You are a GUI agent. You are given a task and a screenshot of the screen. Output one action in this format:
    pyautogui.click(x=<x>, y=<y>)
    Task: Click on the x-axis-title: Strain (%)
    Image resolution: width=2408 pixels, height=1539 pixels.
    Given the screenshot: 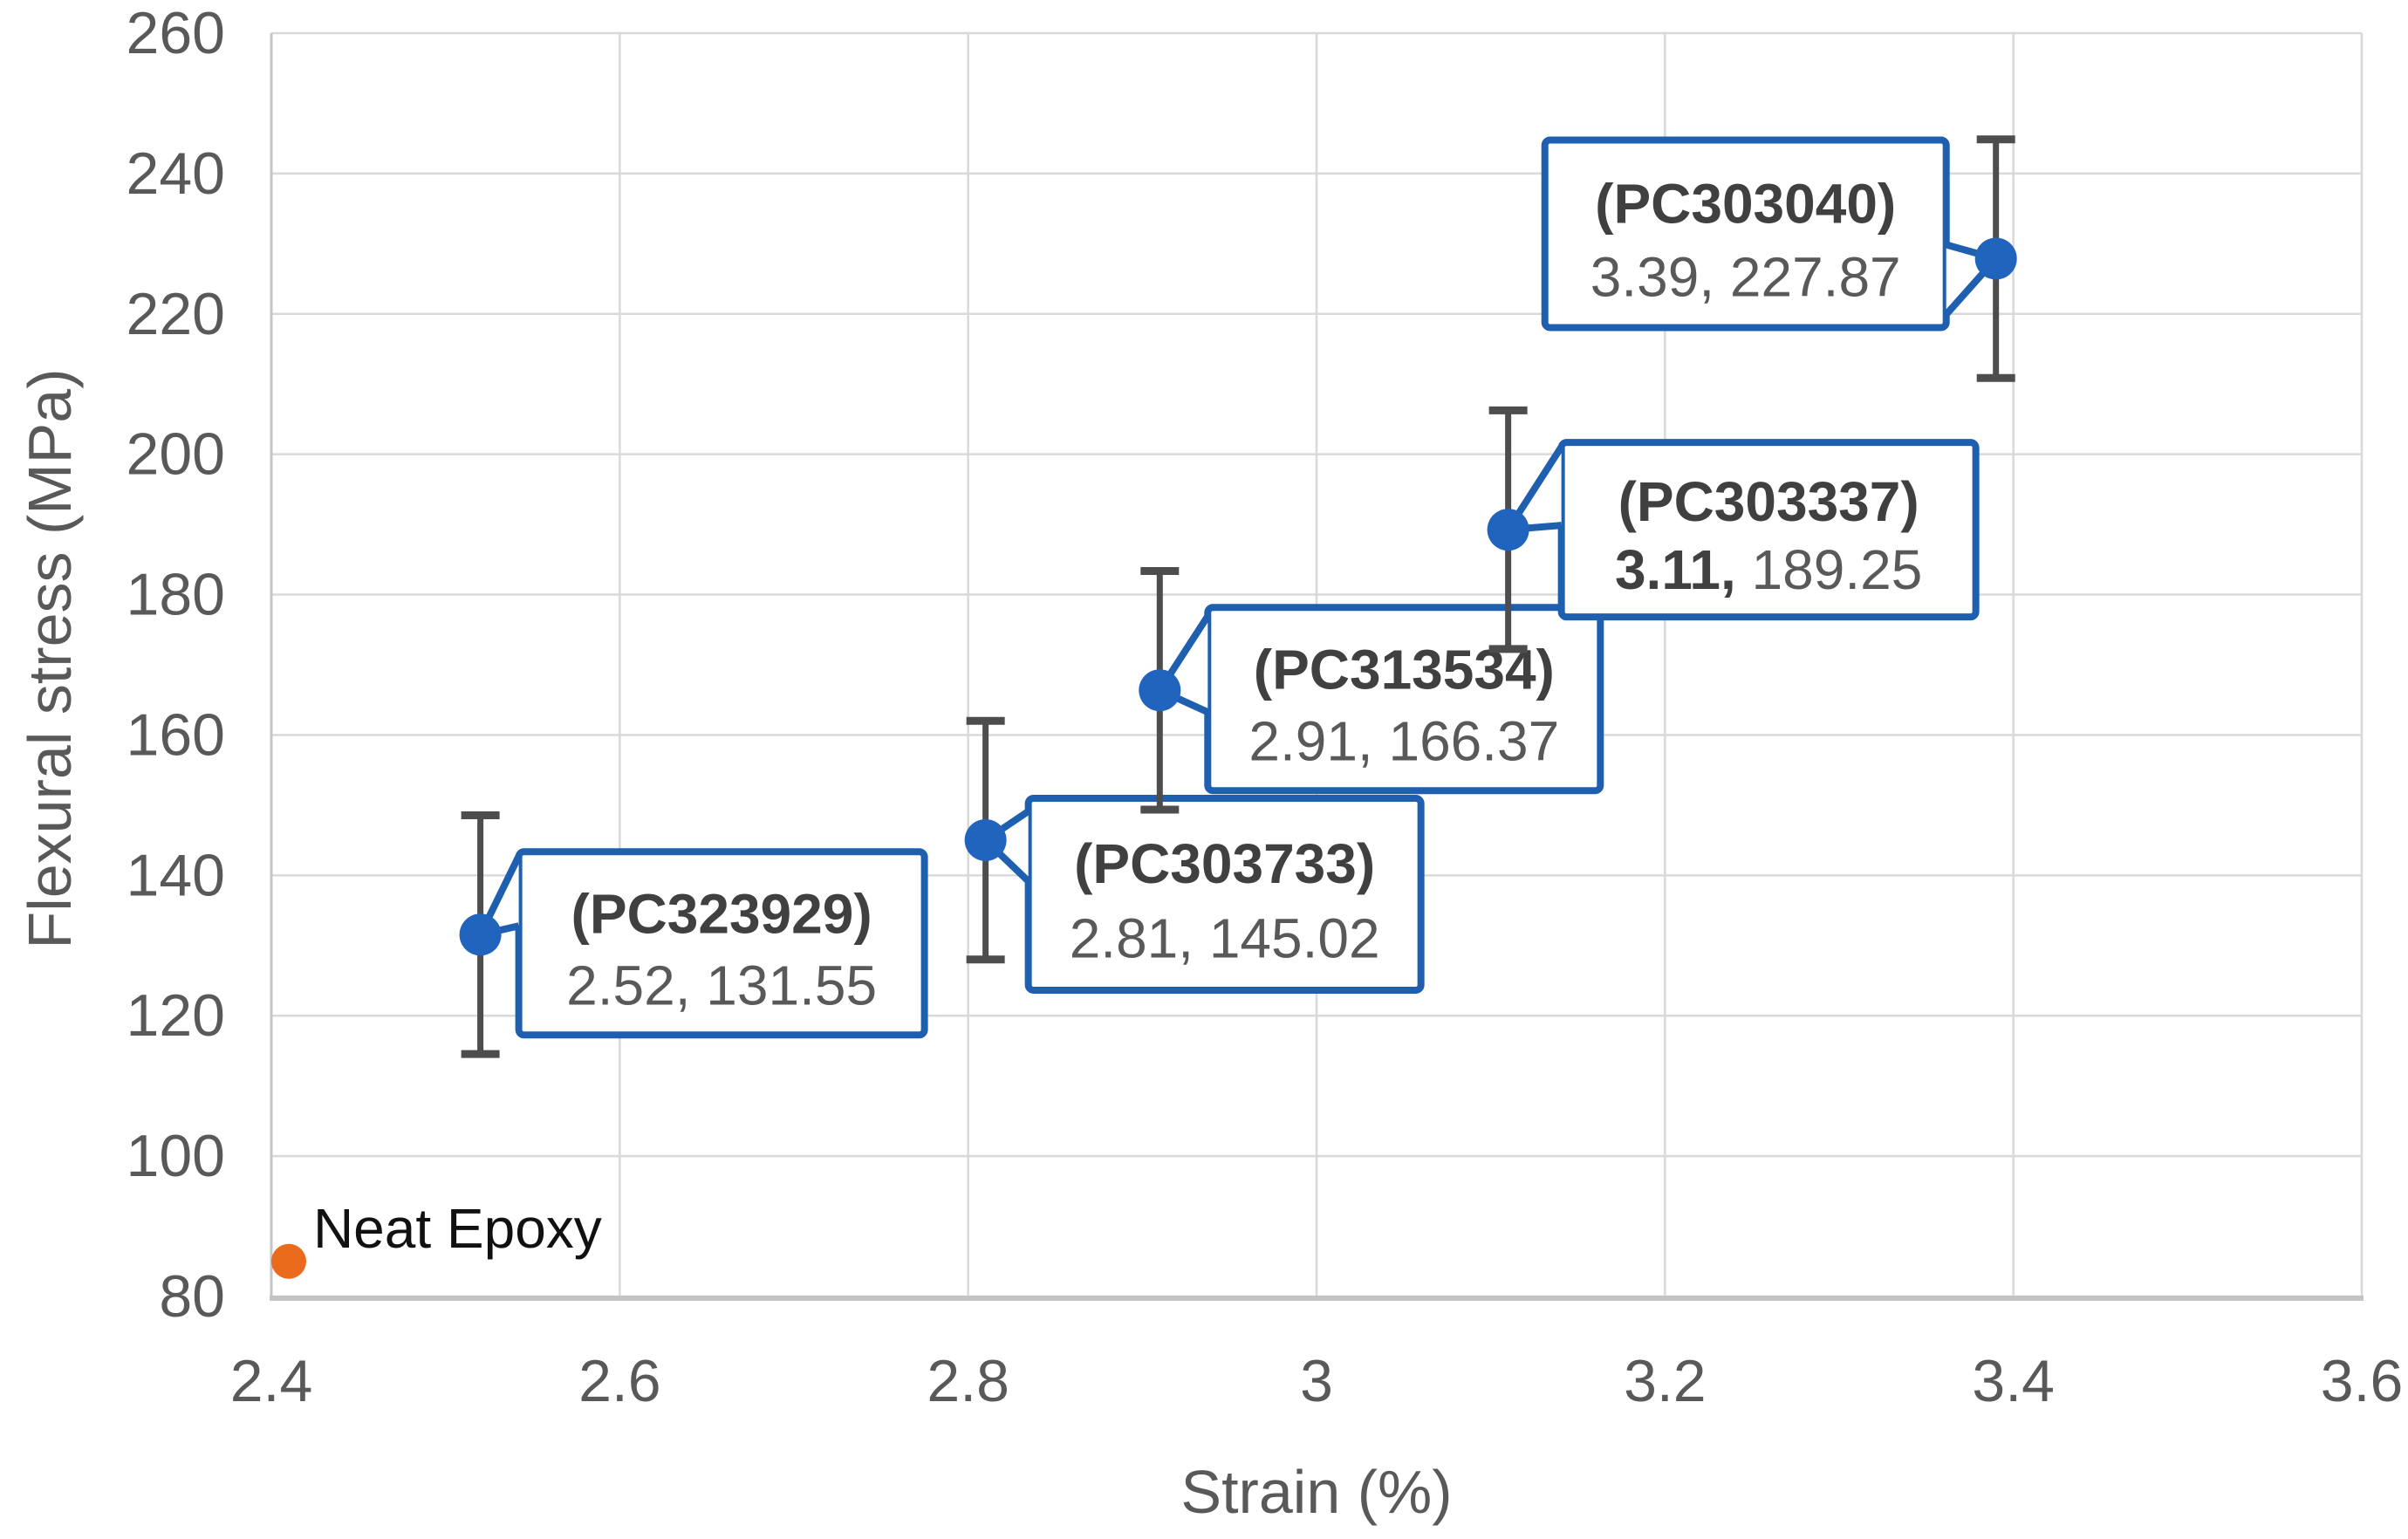 What is the action you would take?
    pyautogui.click(x=1317, y=1492)
    